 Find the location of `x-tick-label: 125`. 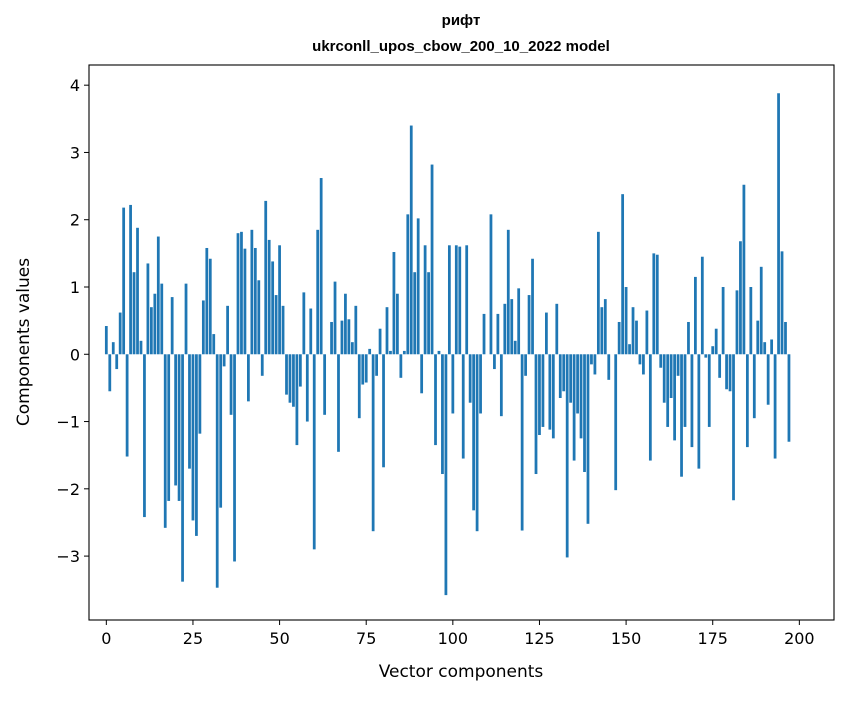

x-tick-label: 125 is located at coordinates (539, 638).